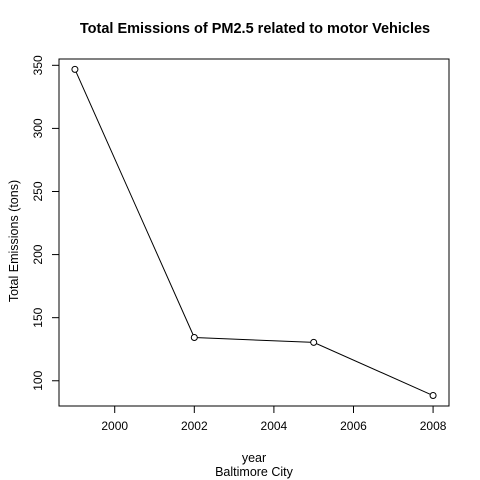 This screenshot has height=480, width=480. I want to click on x-axis-label: year, so click(254, 458).